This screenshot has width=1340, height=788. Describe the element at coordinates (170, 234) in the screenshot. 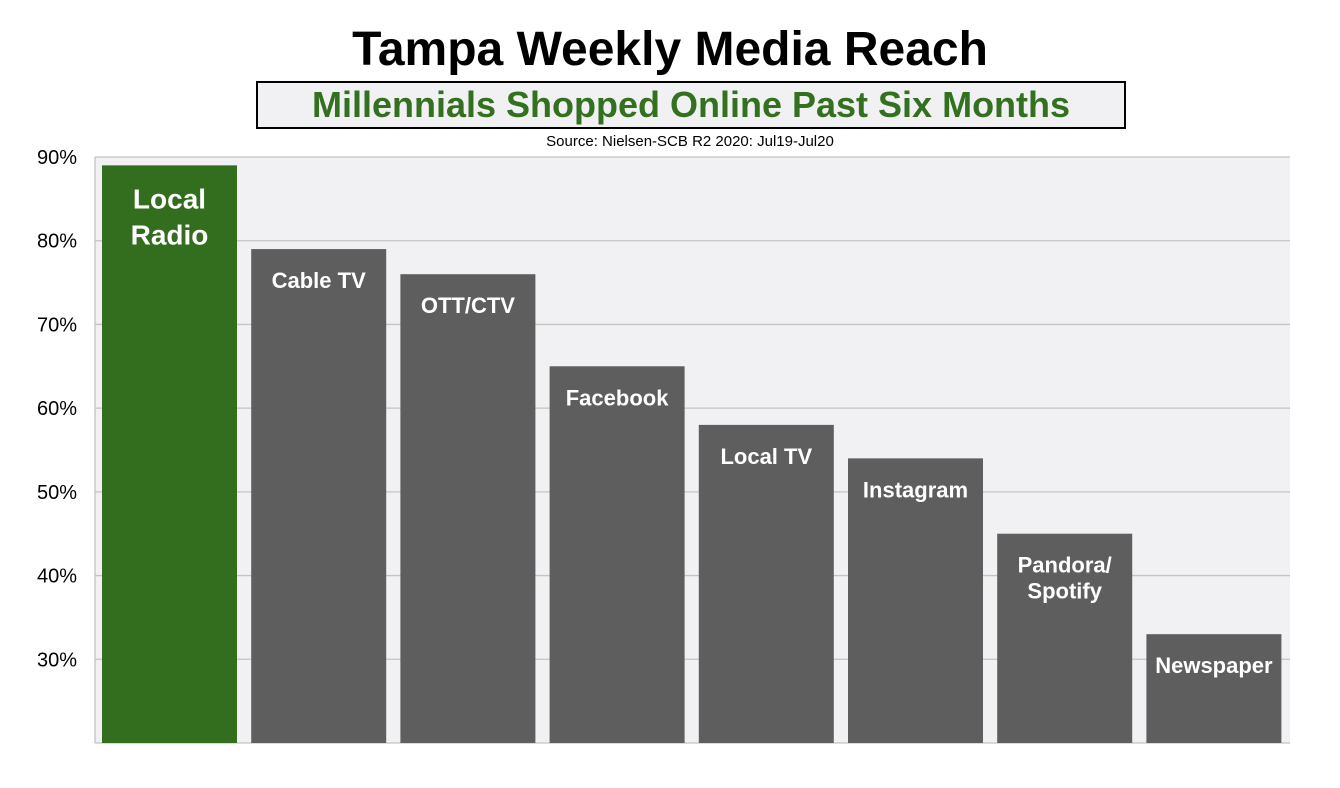

I see `bar-label: Radio` at that location.